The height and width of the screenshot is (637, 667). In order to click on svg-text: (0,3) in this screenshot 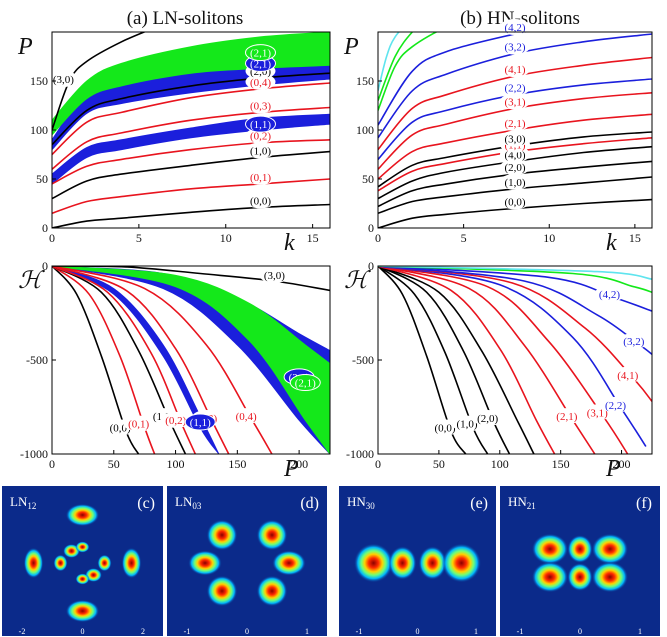, I will do `click(260, 106)`.